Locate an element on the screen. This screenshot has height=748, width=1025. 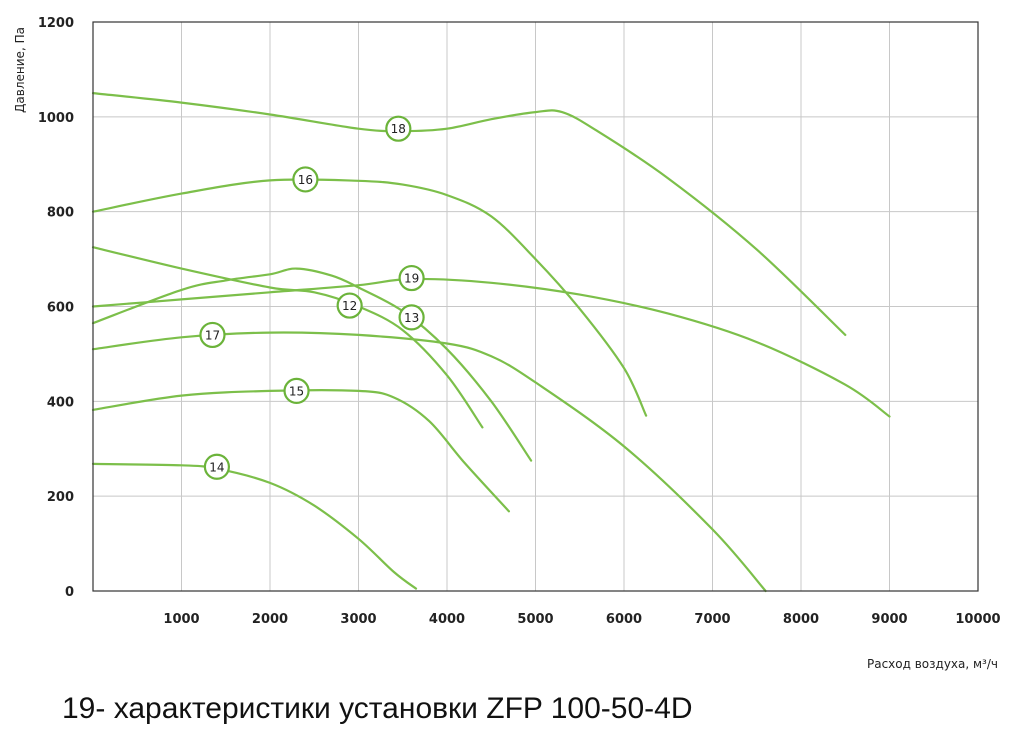
curve-label-19: 19 is located at coordinates (411, 279).